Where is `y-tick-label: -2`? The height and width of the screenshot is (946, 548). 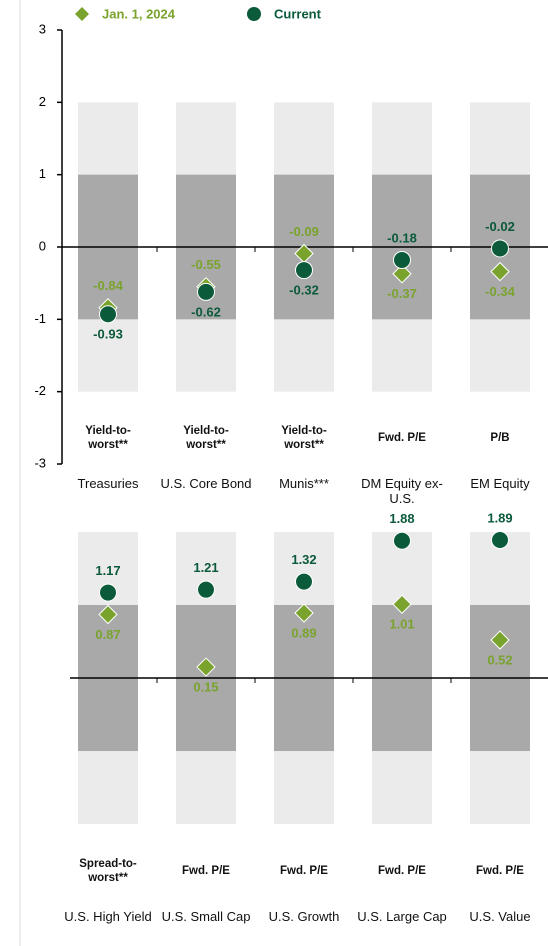
y-tick-label: -2 is located at coordinates (40, 390).